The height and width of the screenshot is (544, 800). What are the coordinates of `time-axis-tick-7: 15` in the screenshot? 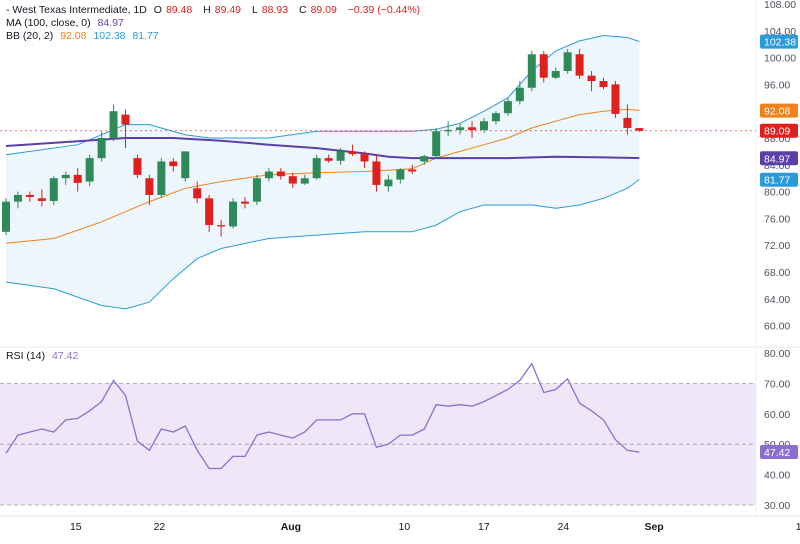 It's located at (798, 527).